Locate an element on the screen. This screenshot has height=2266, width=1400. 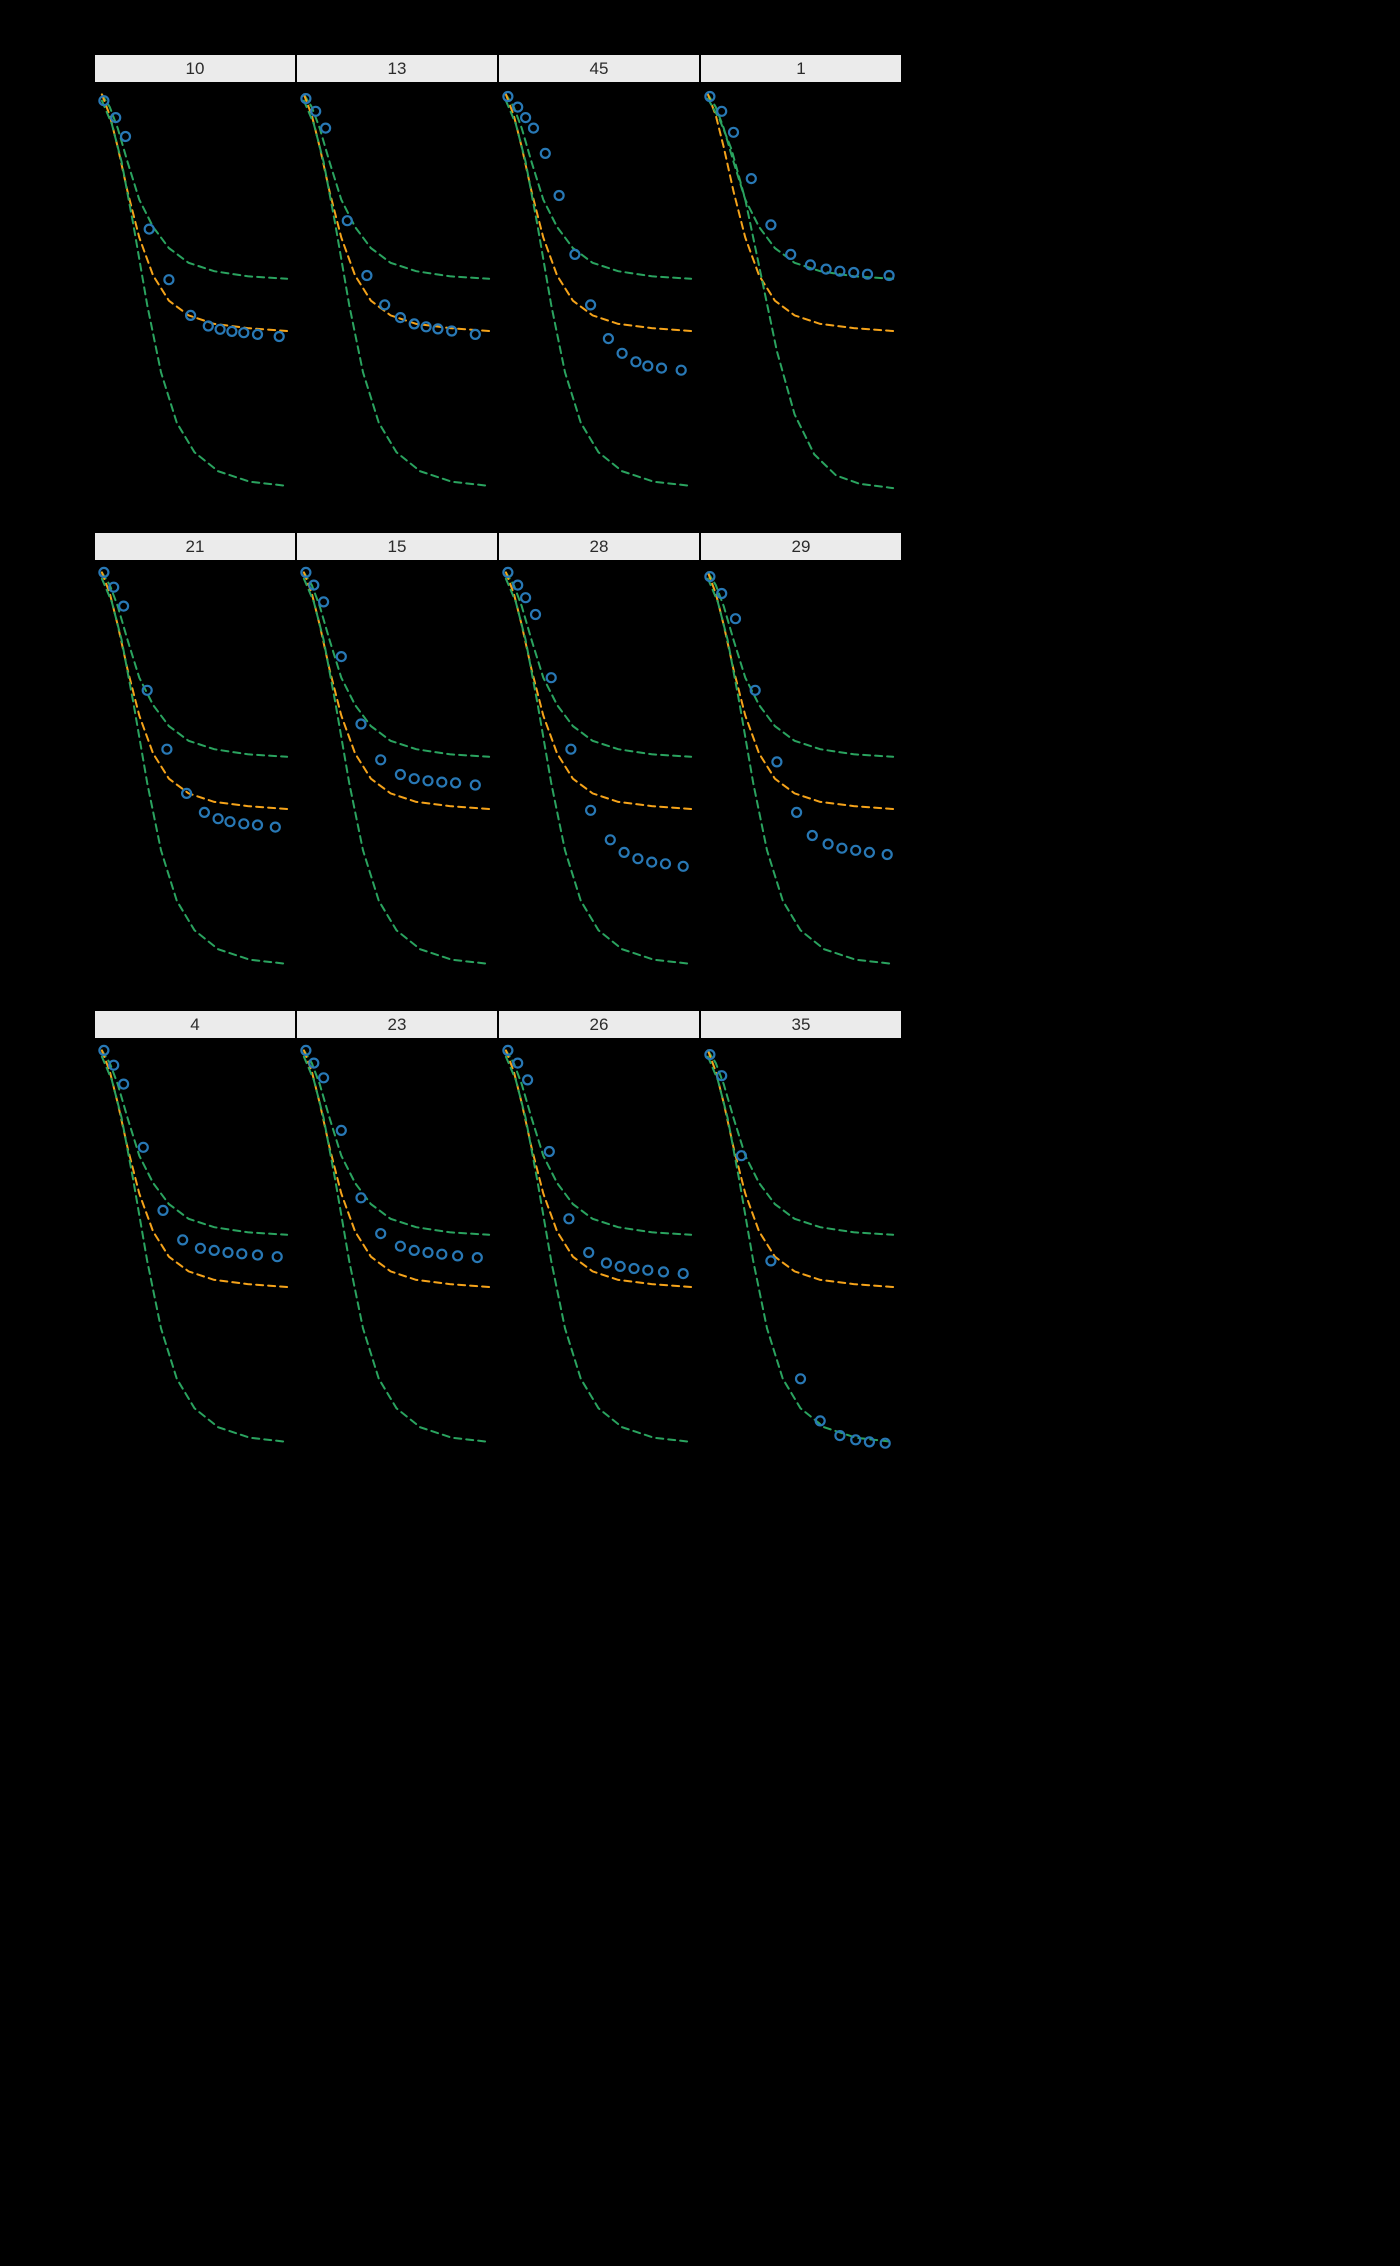
facet-strip: 4 is located at coordinates (195, 1024).